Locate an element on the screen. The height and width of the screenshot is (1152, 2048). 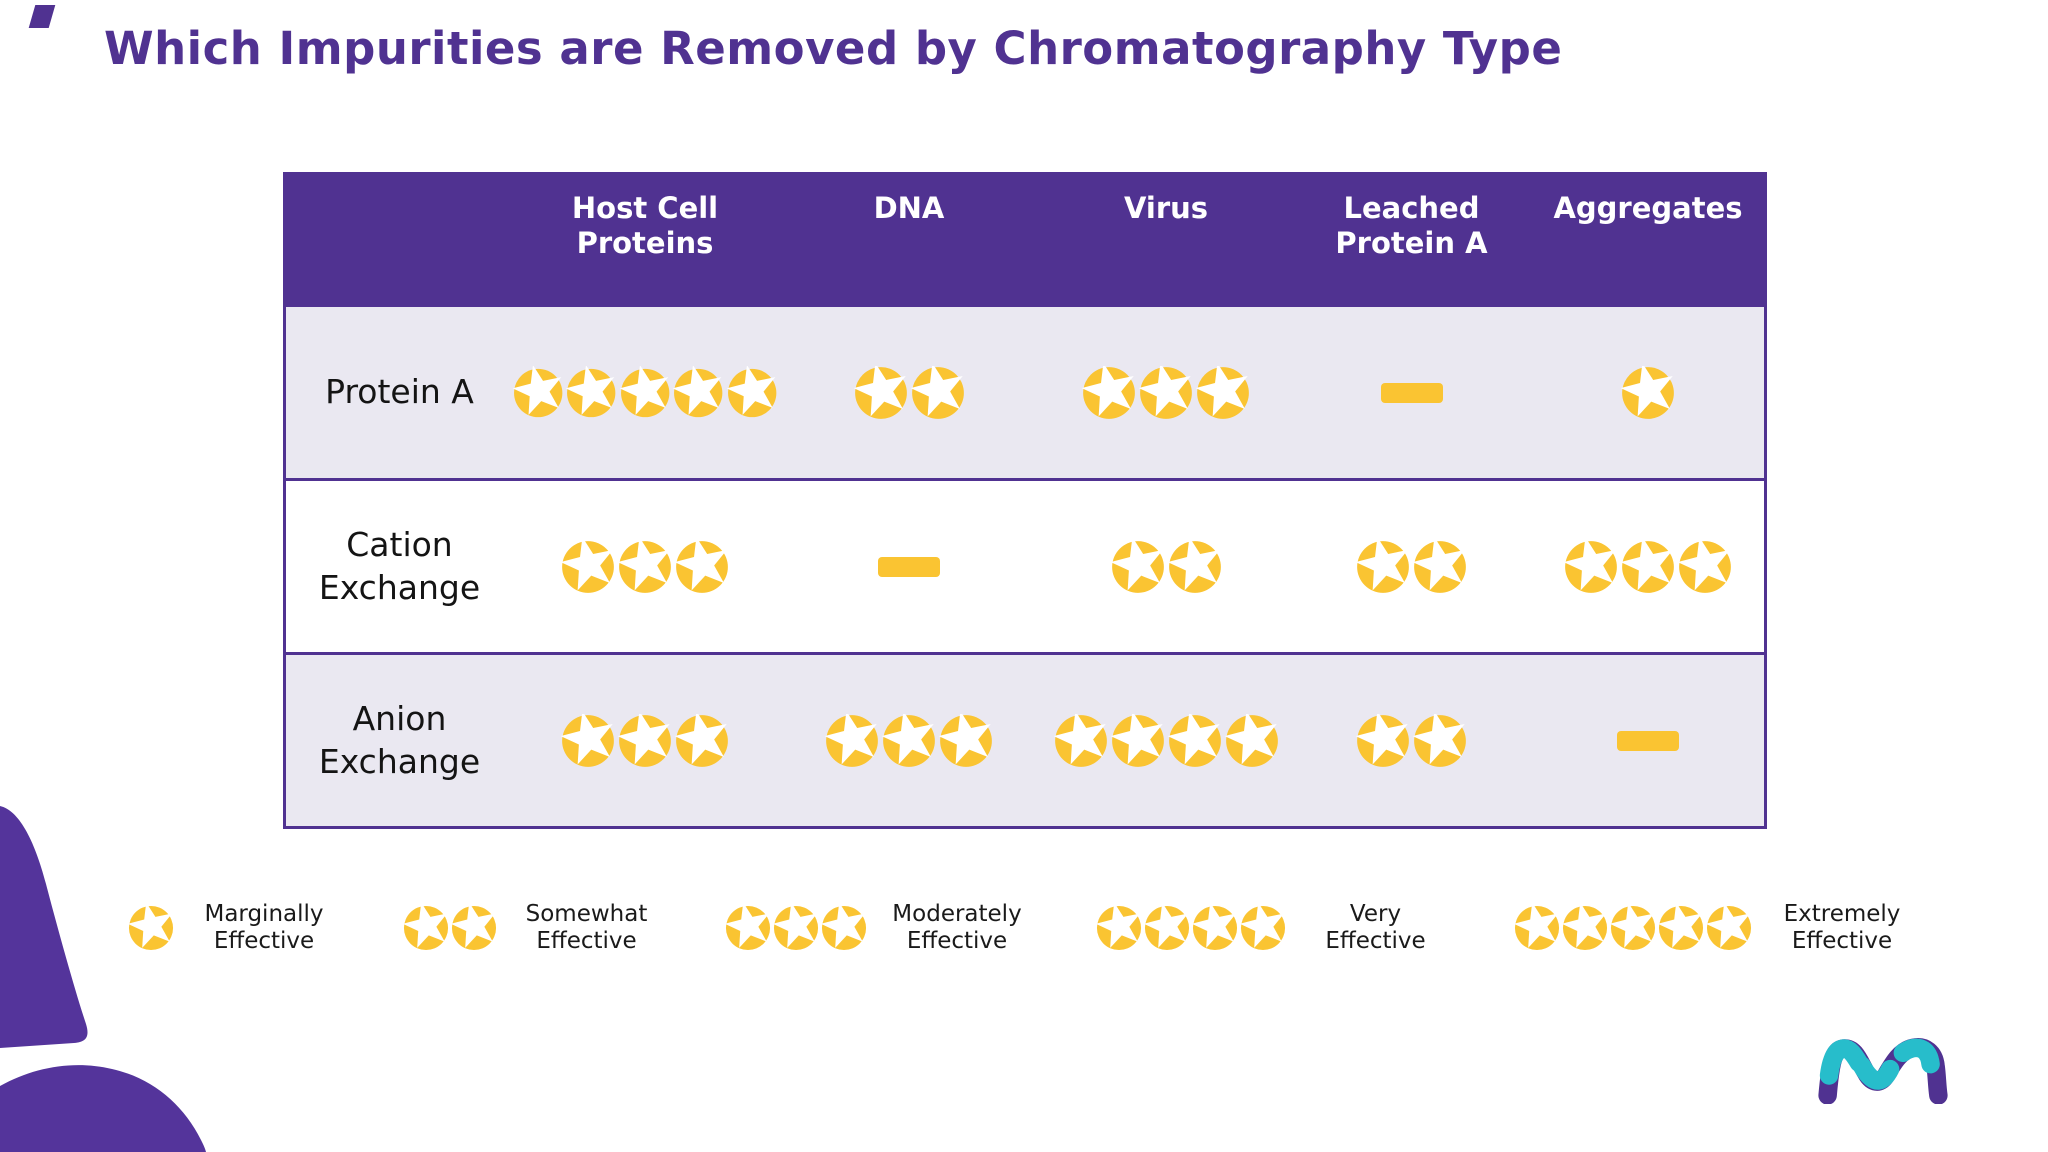
row-label-cell: Protein A is located at coordinates (399, 392).